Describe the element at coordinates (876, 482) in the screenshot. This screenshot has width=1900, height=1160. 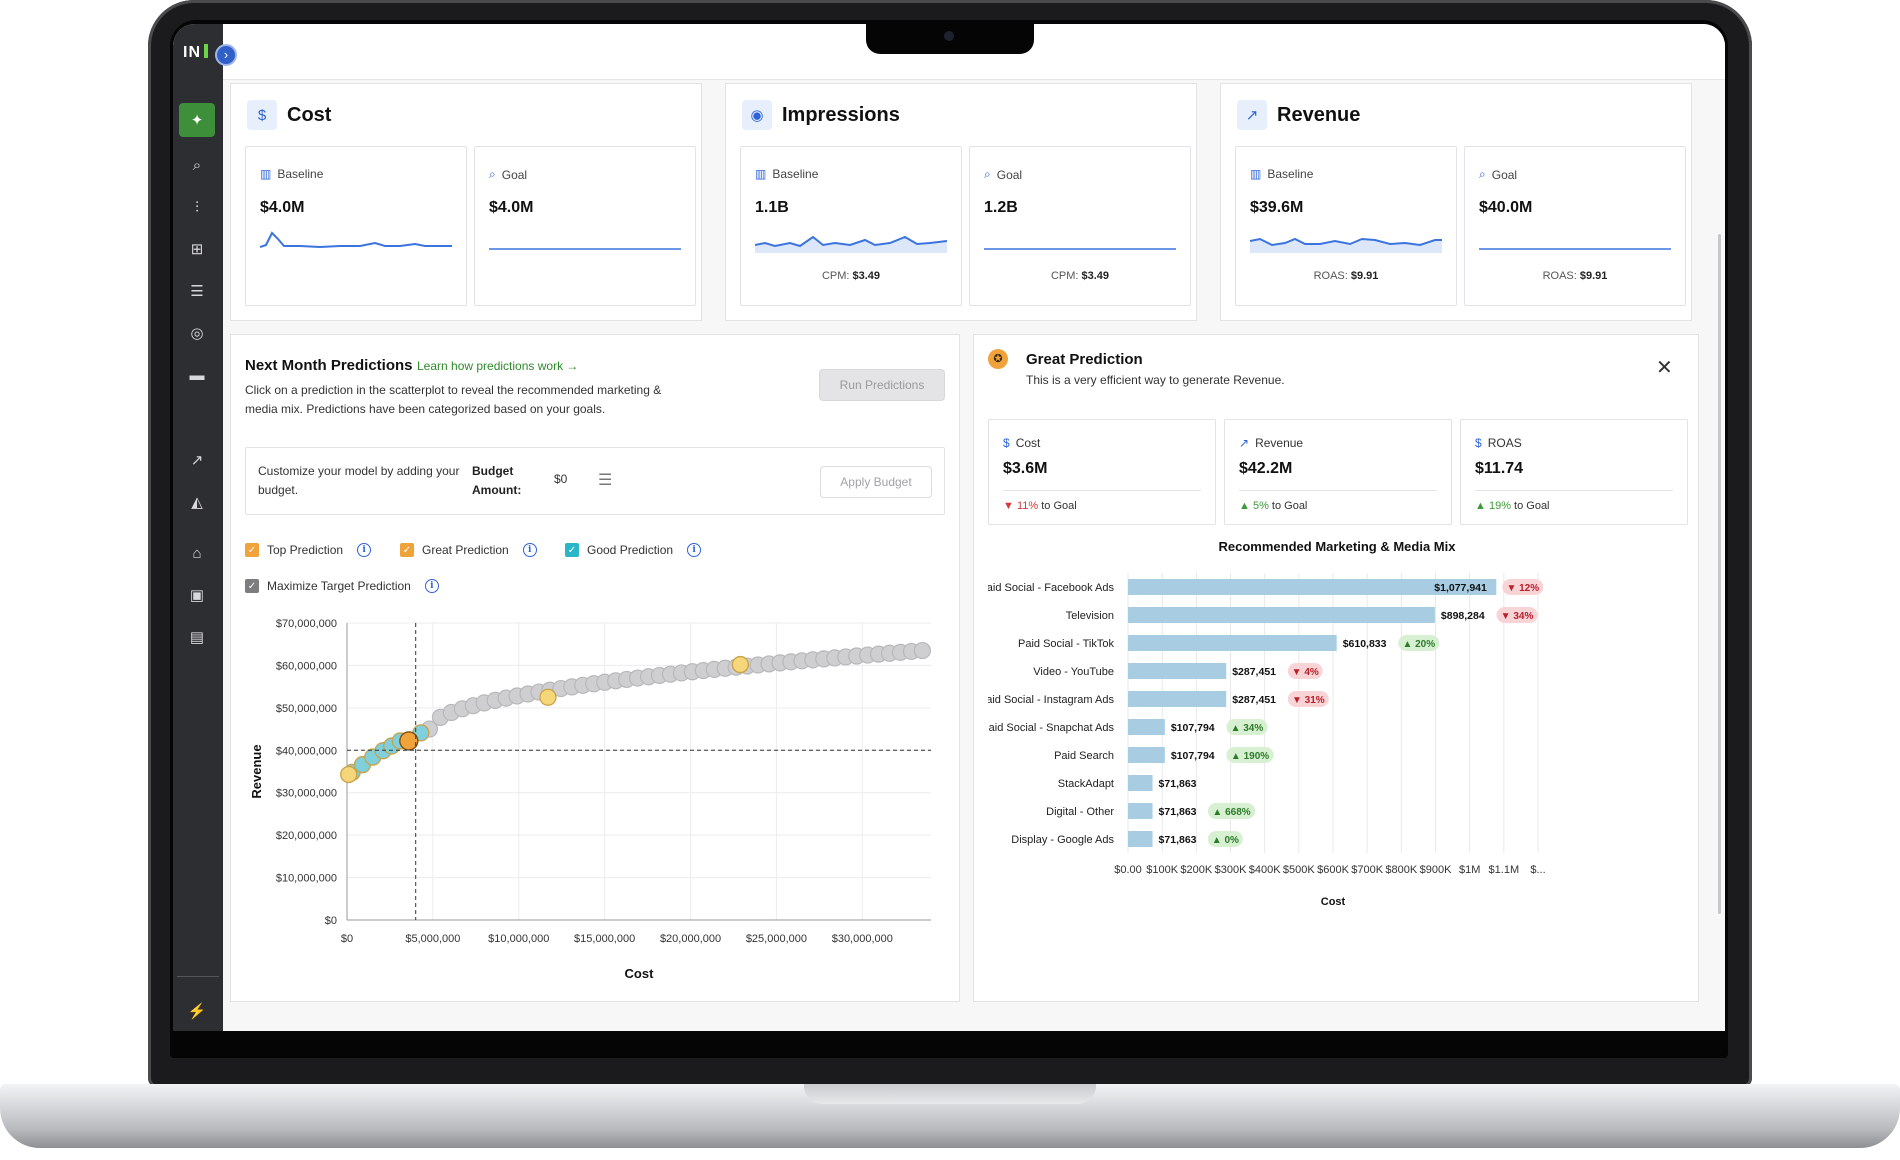
I see `apply-budget-button: Apply Budget` at that location.